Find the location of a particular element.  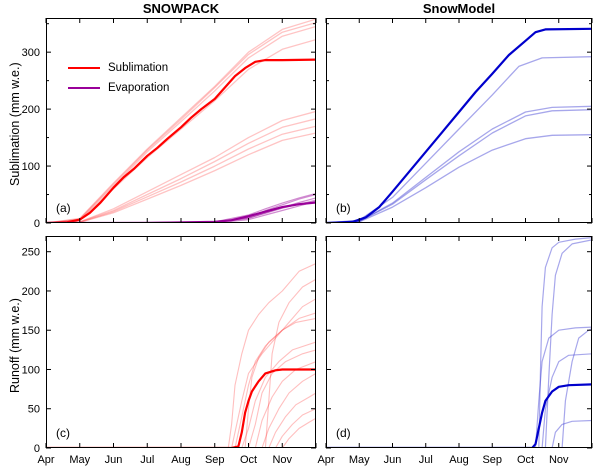

y-axis-label-runoff: Runoff (mm w.e.) is located at coordinates (15, 345).